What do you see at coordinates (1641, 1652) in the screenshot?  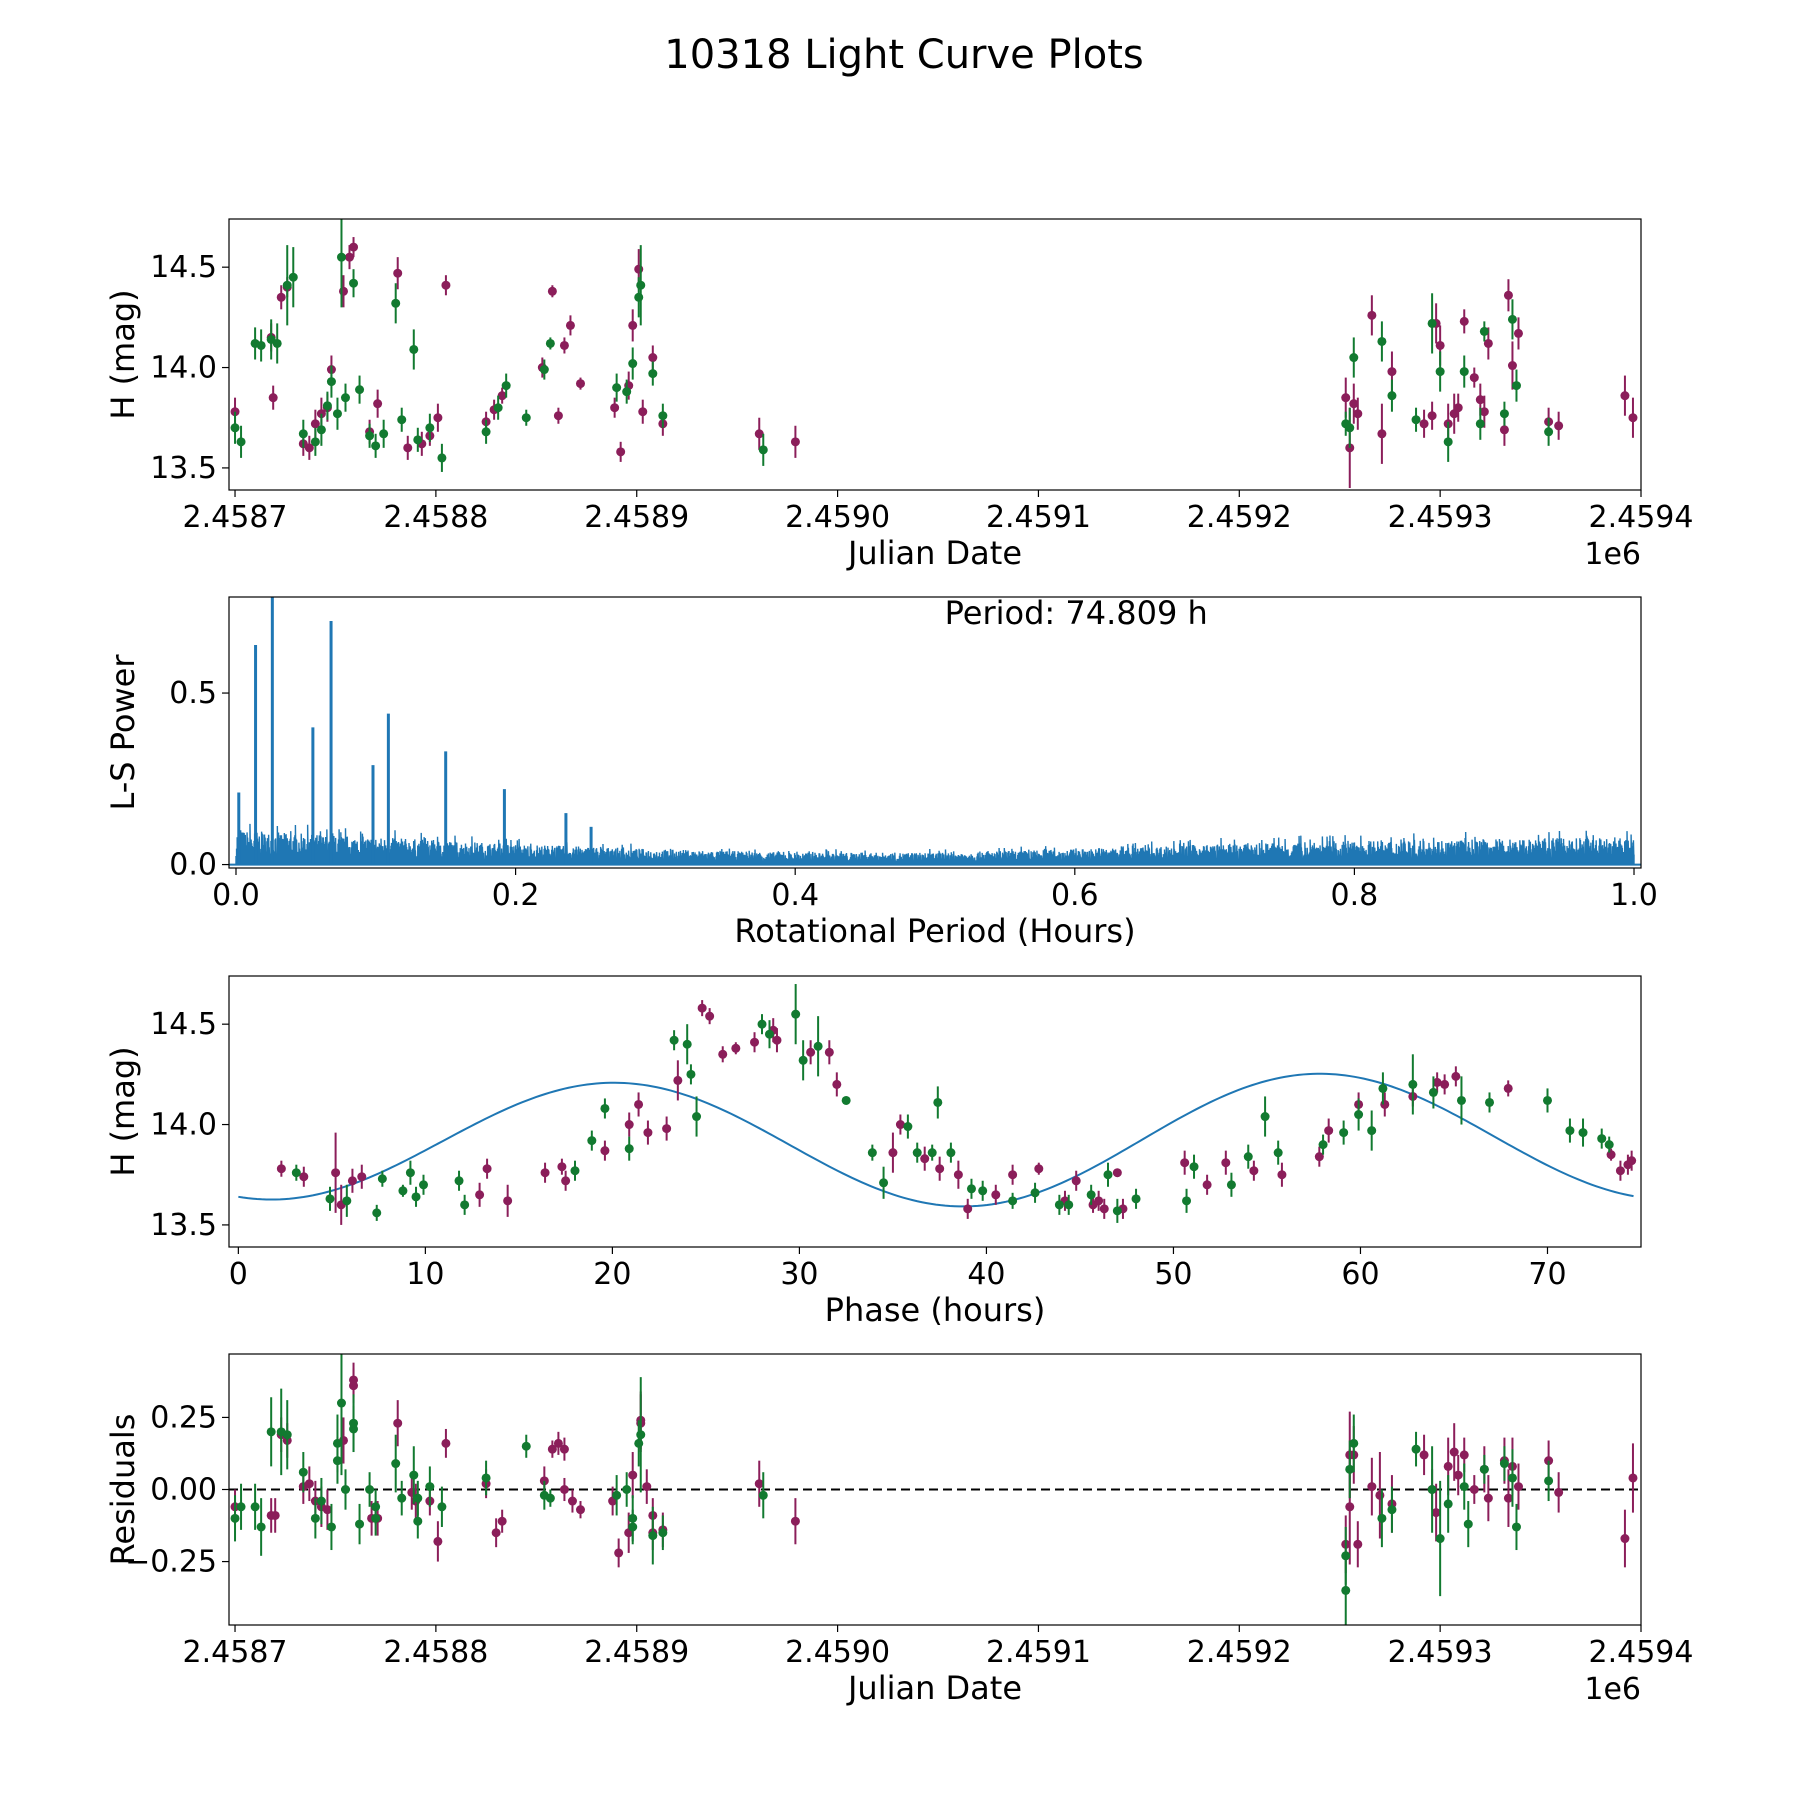 I see `x-tick-label: 2.4594` at bounding box center [1641, 1652].